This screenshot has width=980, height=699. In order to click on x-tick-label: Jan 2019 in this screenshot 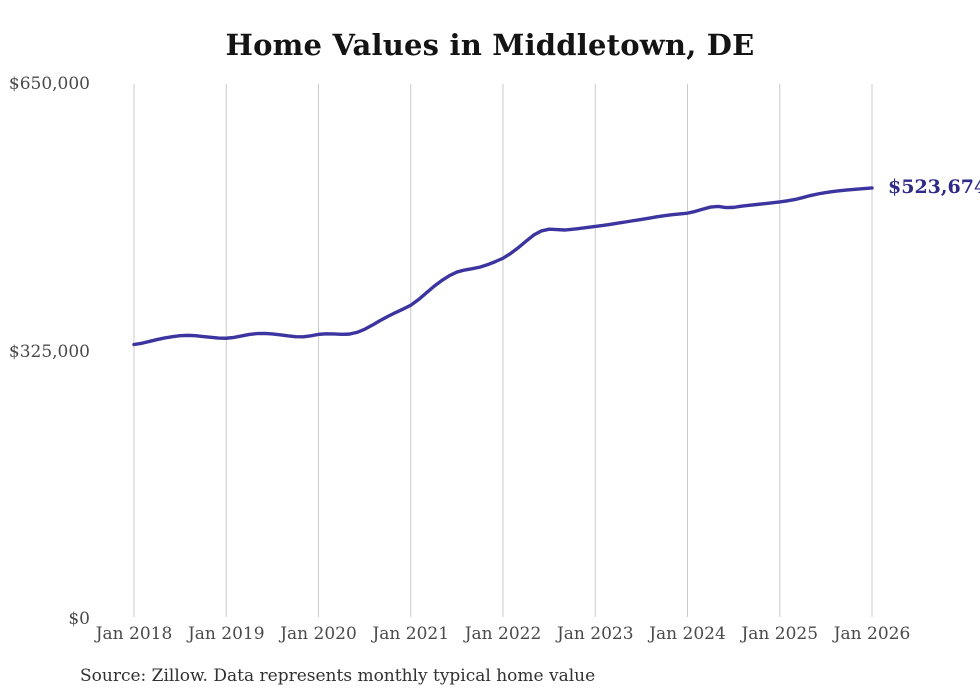, I will do `click(226, 634)`.